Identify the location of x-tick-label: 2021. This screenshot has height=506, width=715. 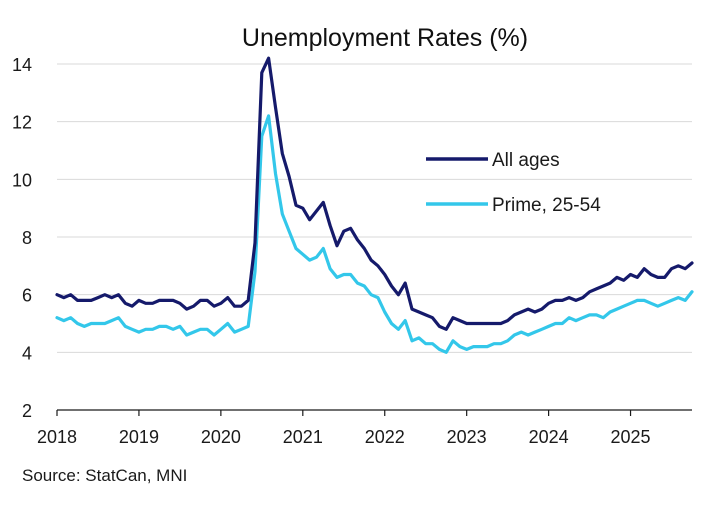
(303, 437).